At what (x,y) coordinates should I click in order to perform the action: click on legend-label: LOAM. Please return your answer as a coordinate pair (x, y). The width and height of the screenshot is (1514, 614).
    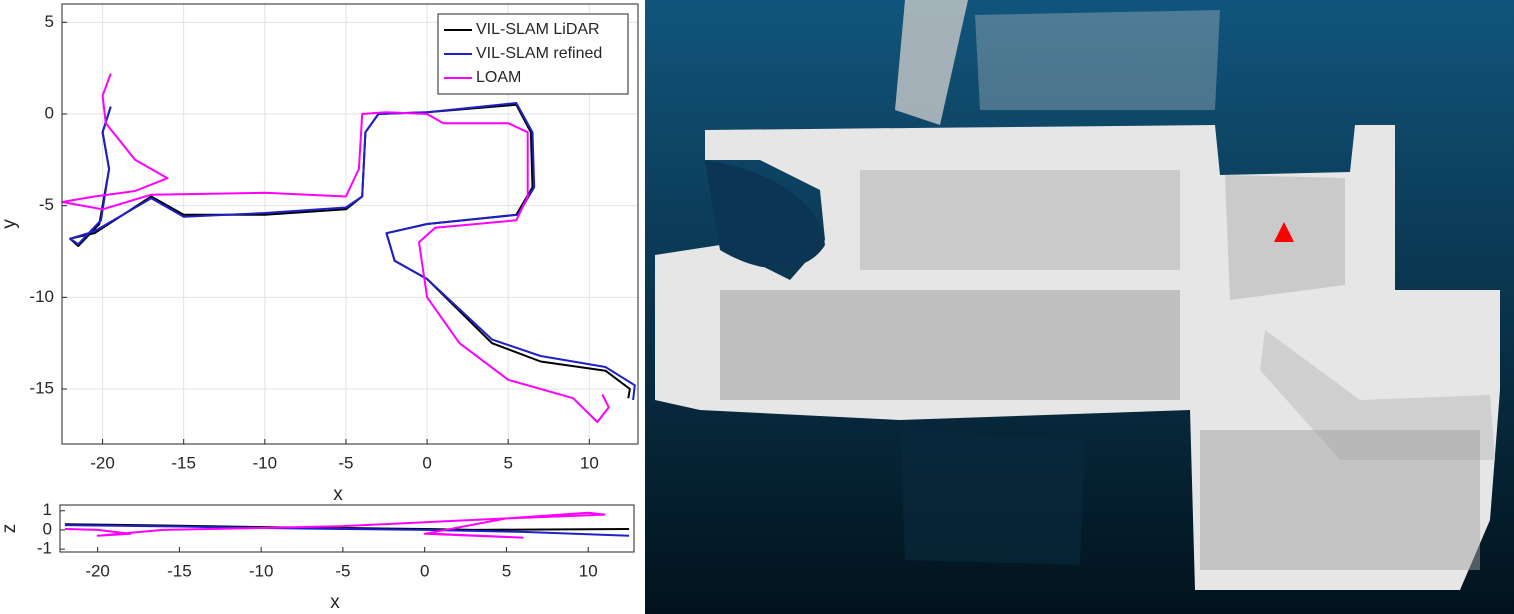
    Looking at the image, I should click on (498, 77).